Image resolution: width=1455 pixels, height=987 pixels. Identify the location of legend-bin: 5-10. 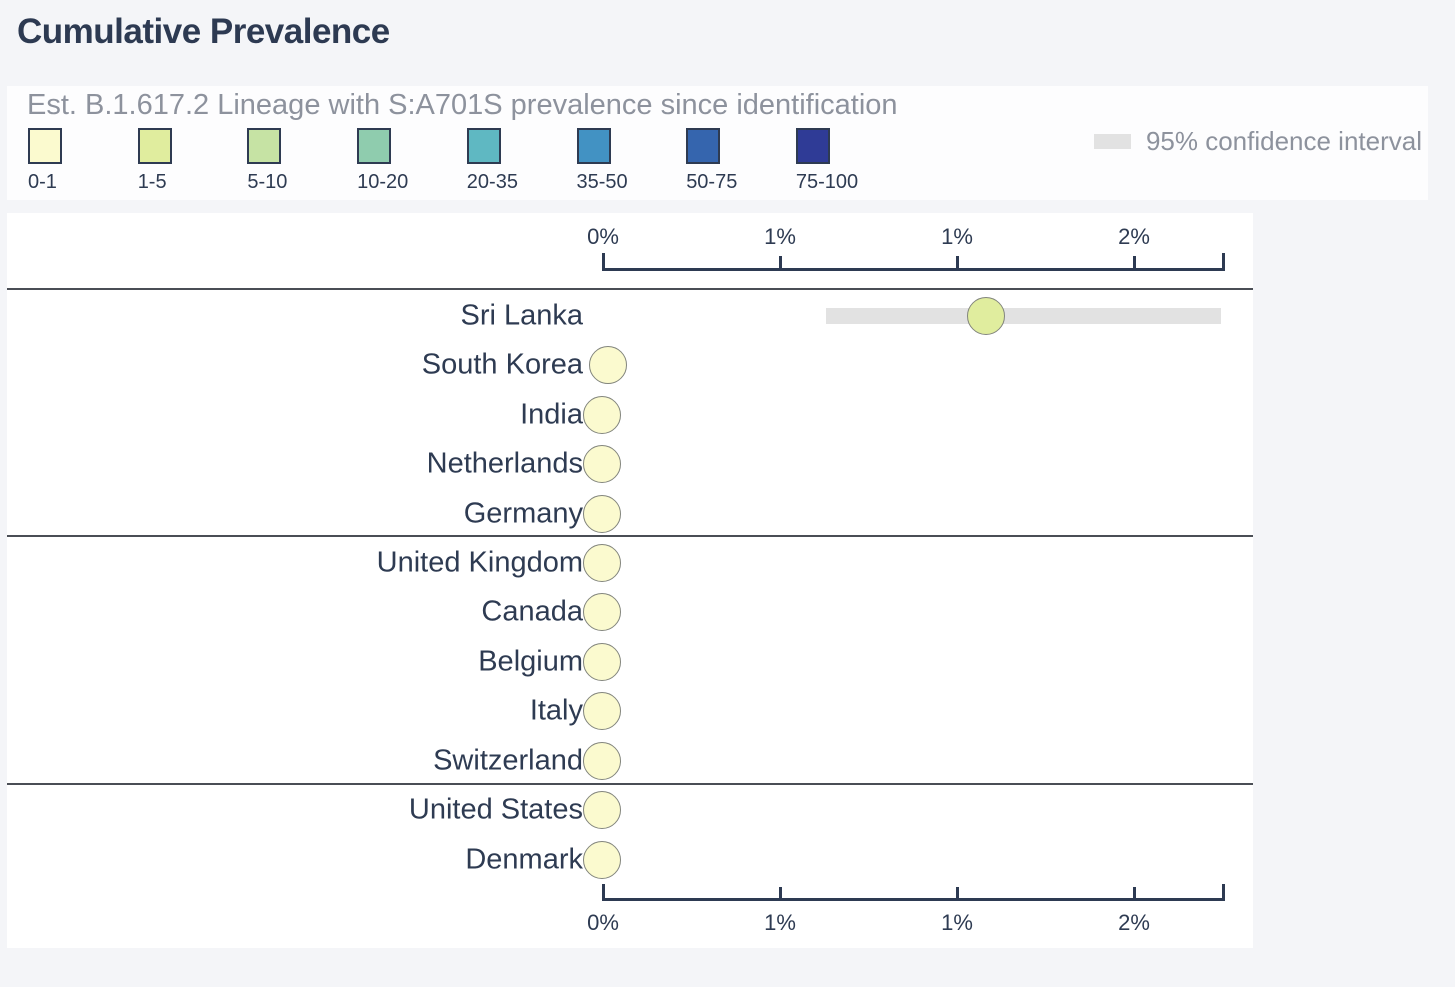
(267, 161).